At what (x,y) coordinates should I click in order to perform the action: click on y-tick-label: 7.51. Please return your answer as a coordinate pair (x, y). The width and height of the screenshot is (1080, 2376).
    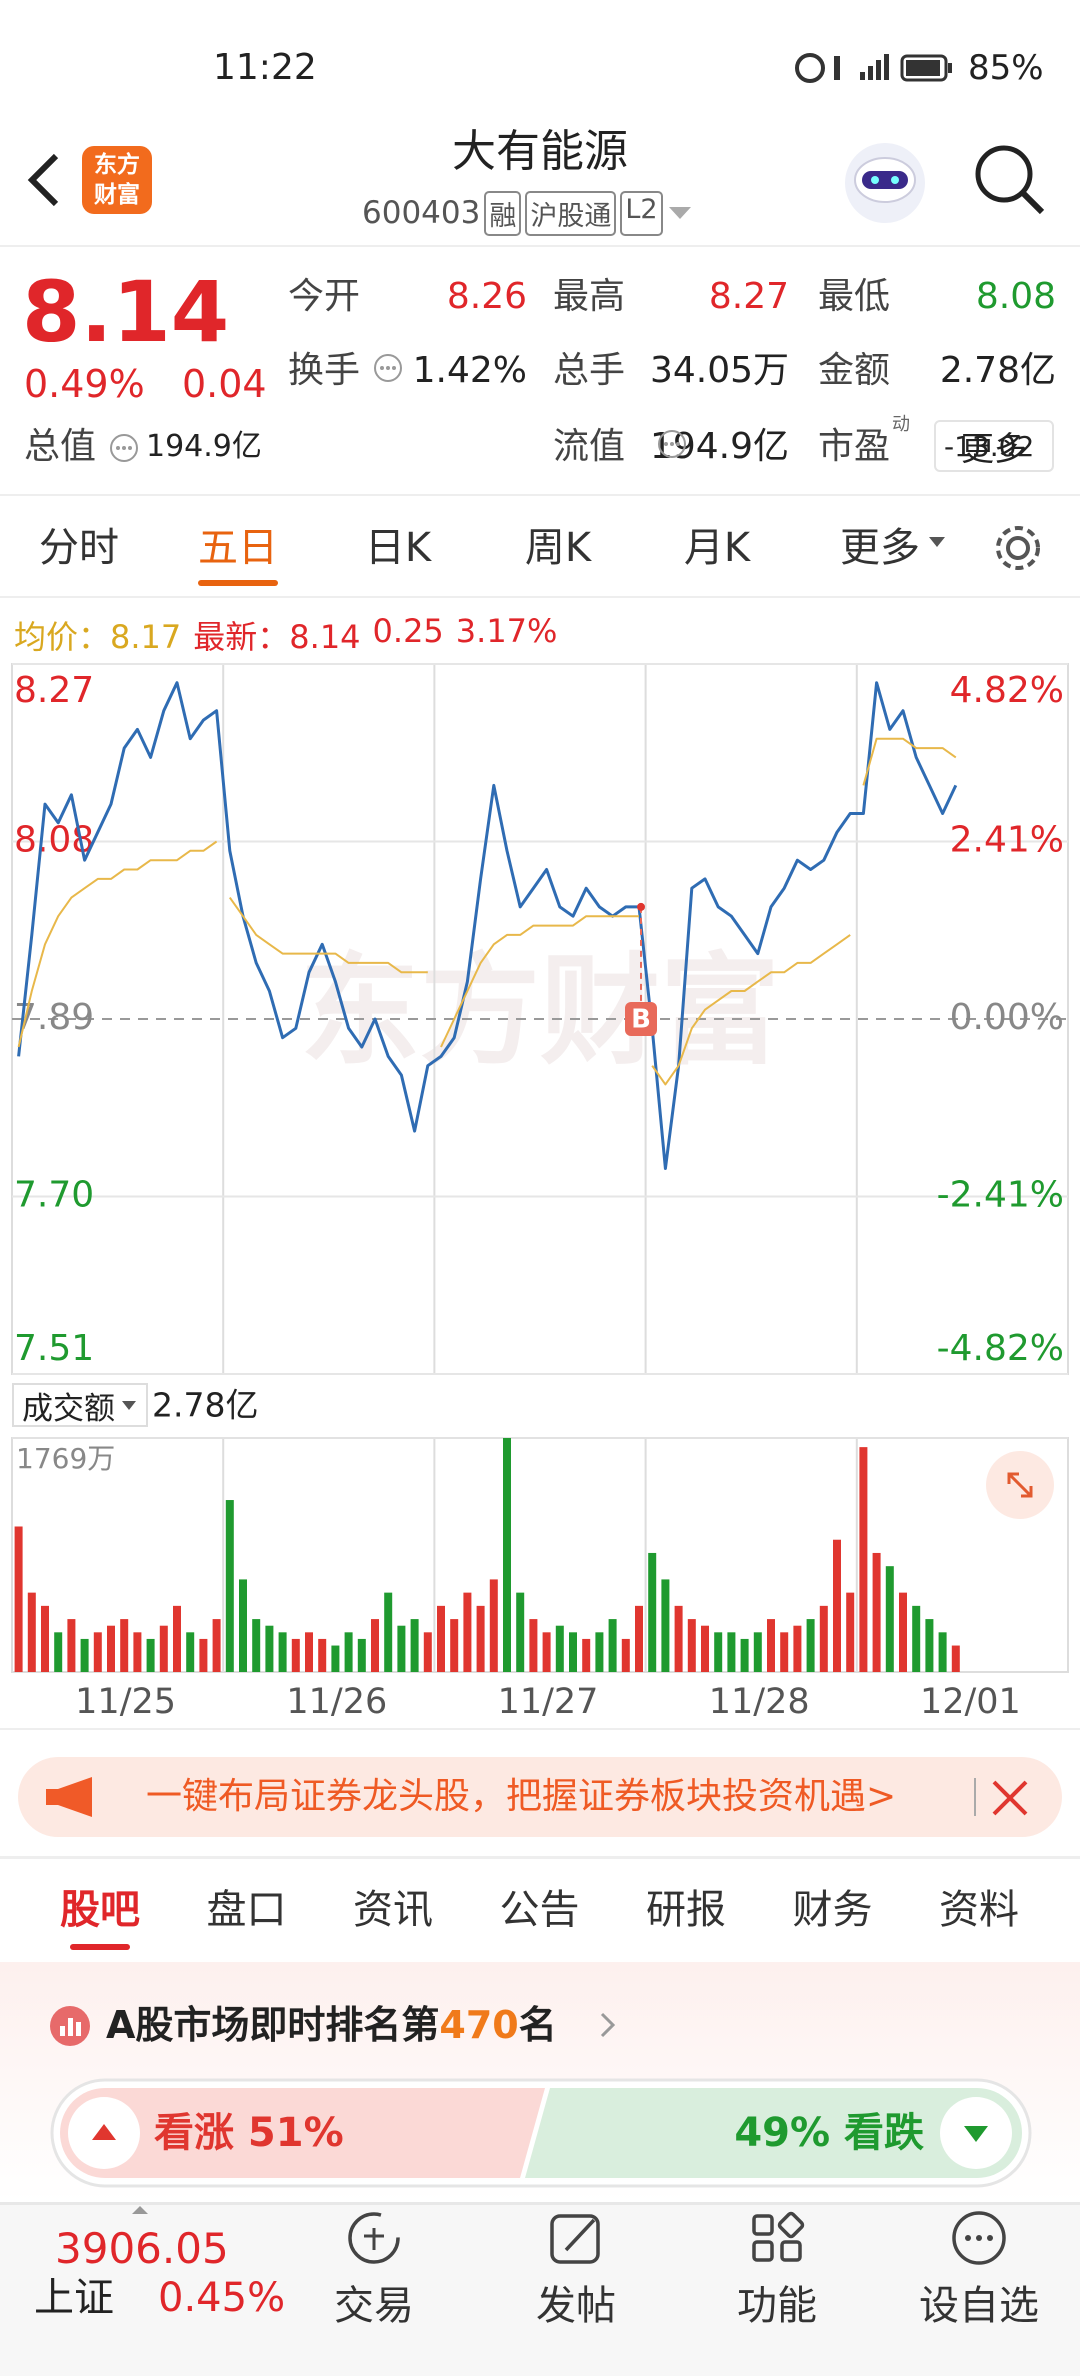
    Looking at the image, I should click on (54, 1348).